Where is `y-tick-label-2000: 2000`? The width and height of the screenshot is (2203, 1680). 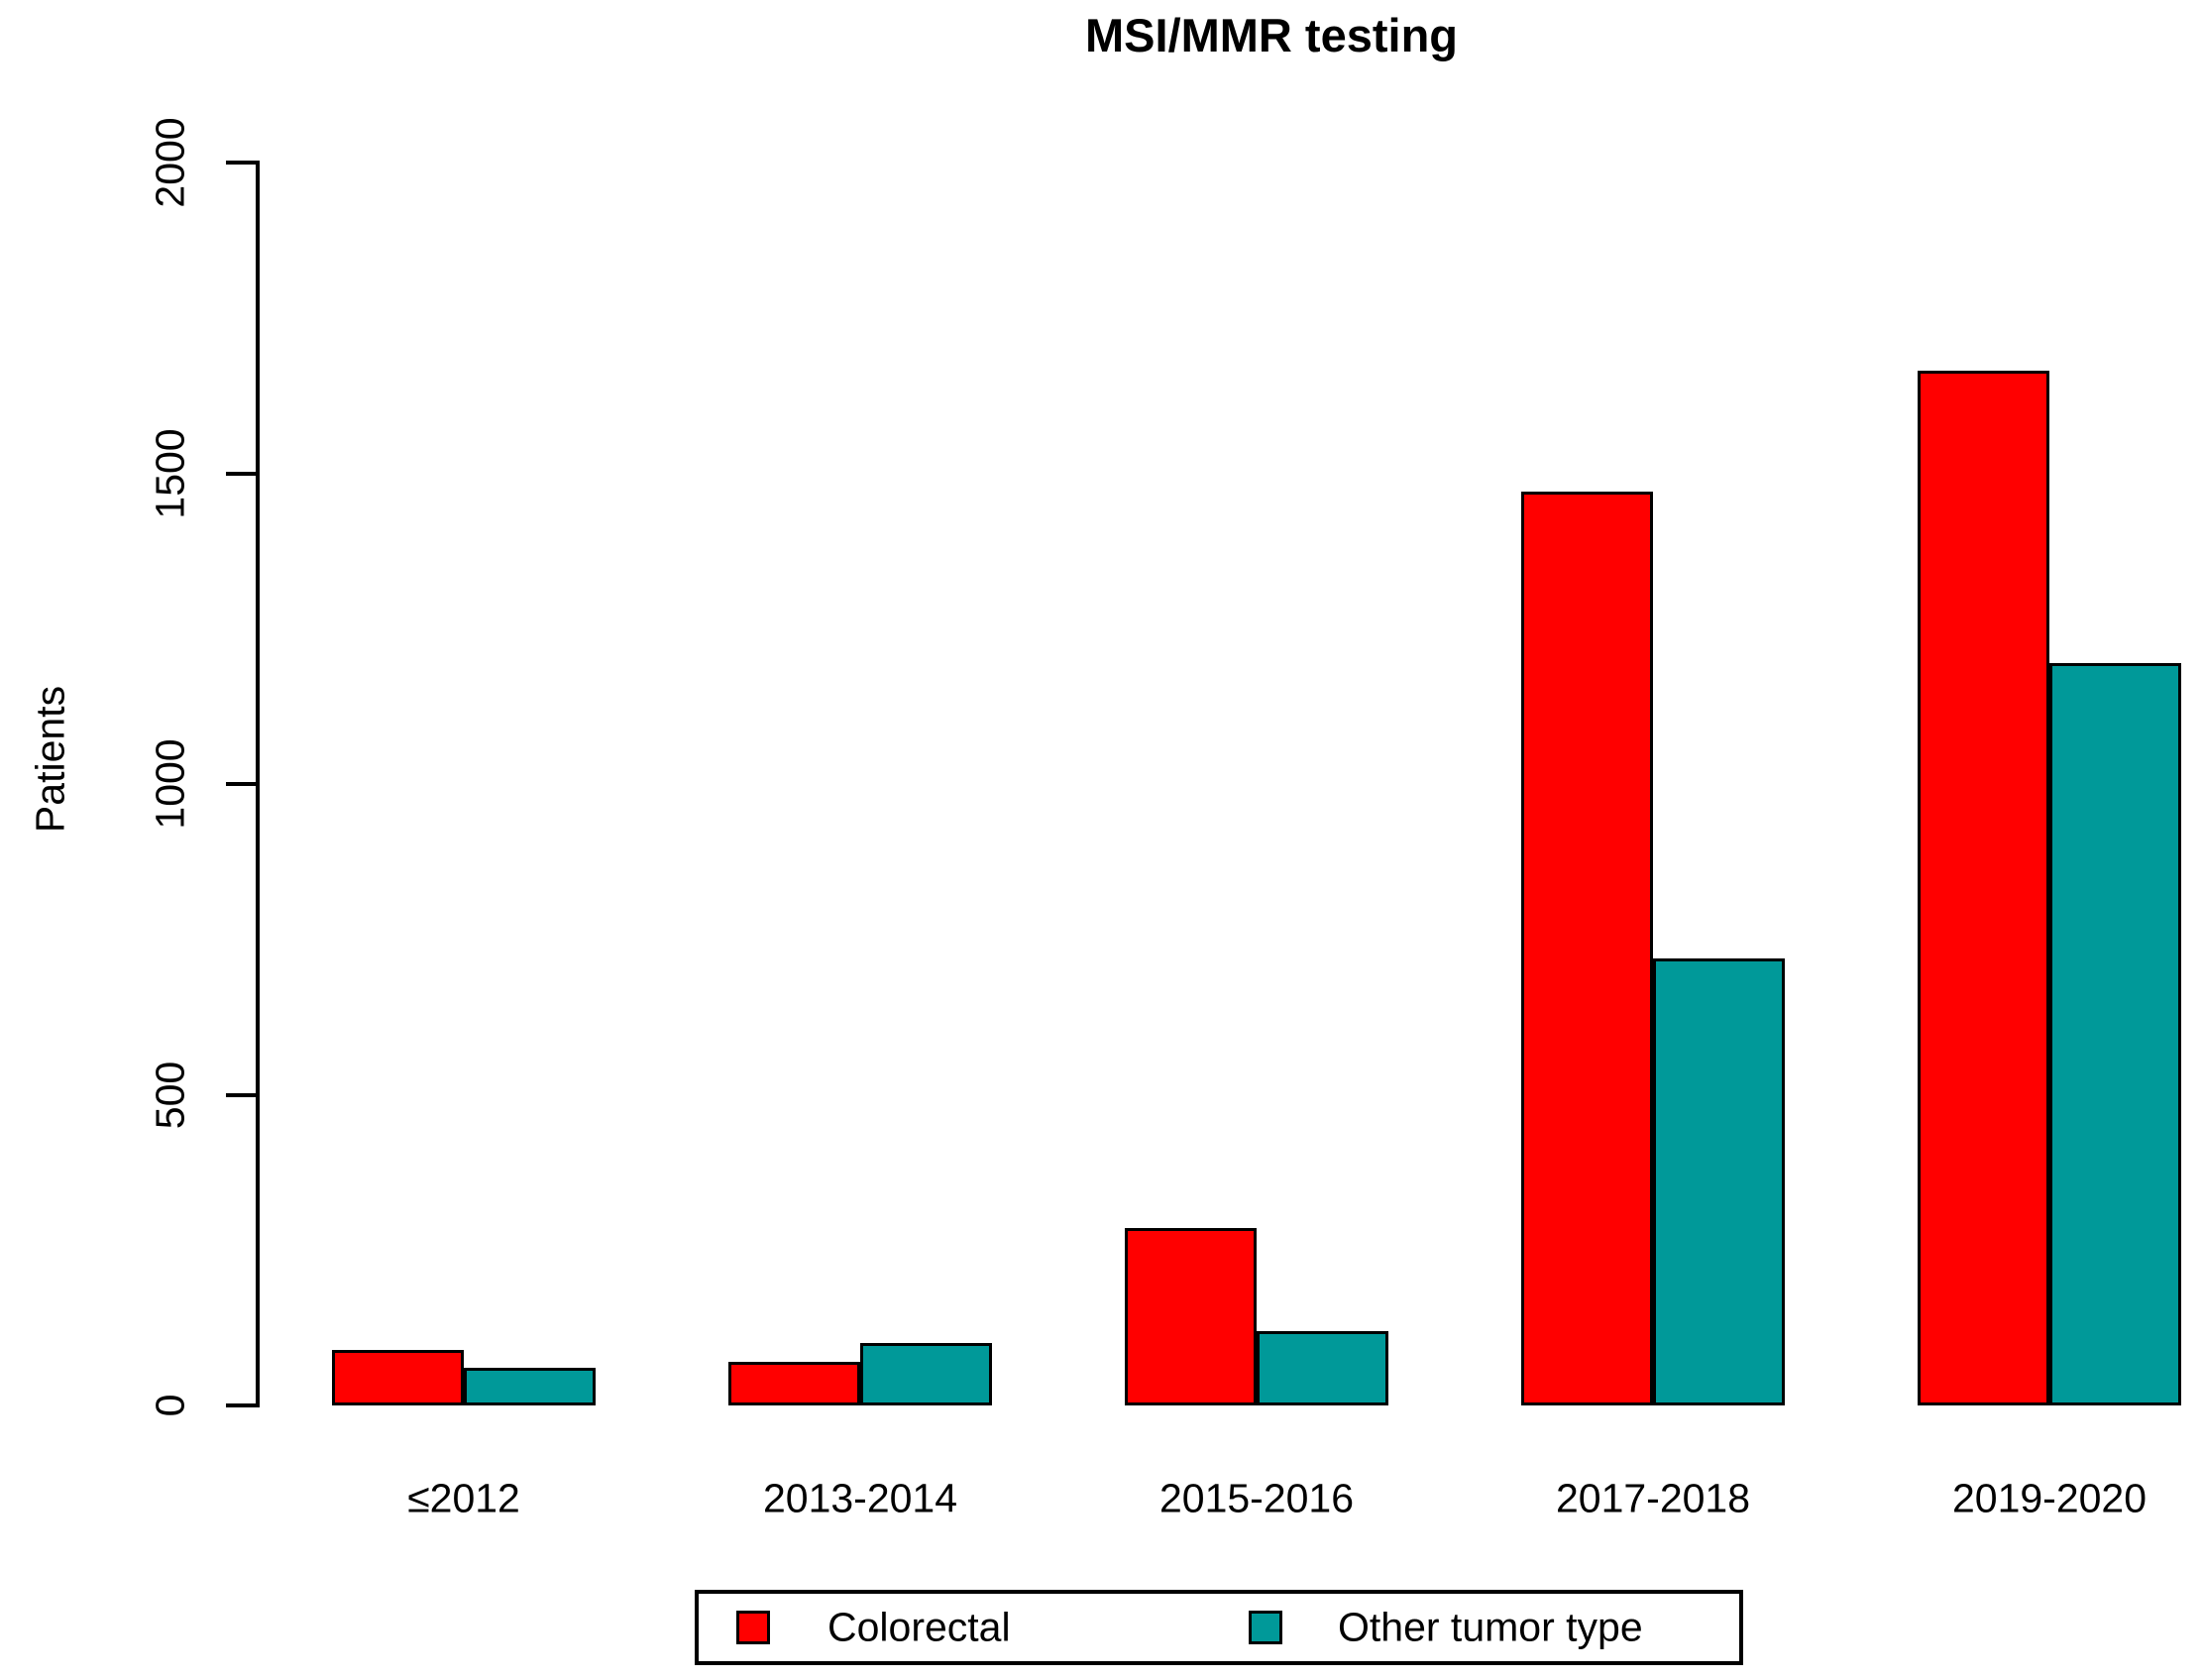 y-tick-label-2000: 2000 is located at coordinates (170, 162).